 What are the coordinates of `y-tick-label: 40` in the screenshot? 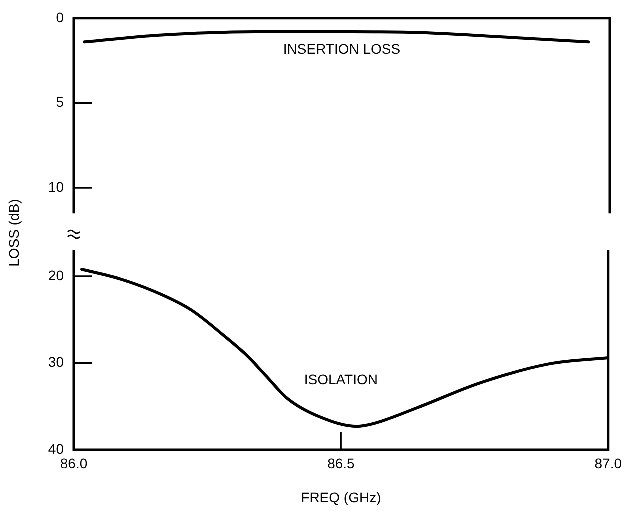 It's located at (56, 448).